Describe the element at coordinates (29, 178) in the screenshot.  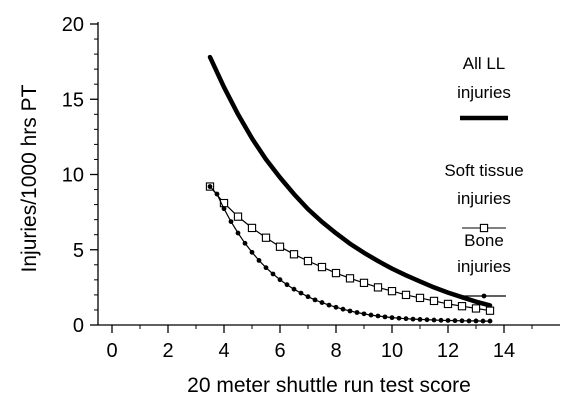
I see `y-axis-title: Injuries/1000 hrs PT` at that location.